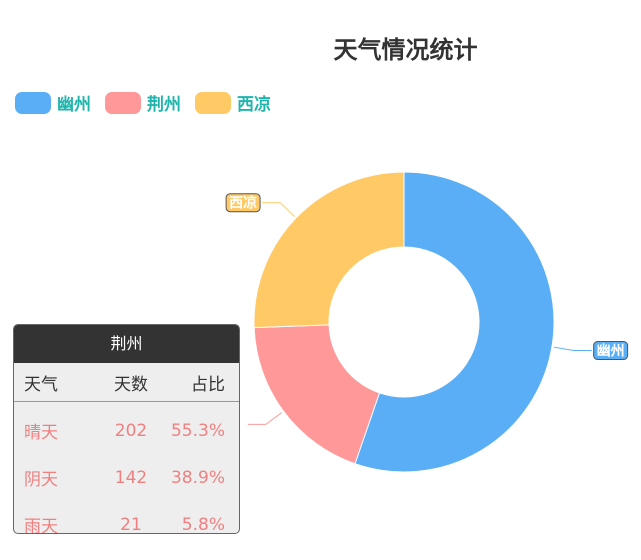 The width and height of the screenshot is (641, 560). Describe the element at coordinates (41, 525) in the screenshot. I see `tooltip-cell: 雨天` at that location.